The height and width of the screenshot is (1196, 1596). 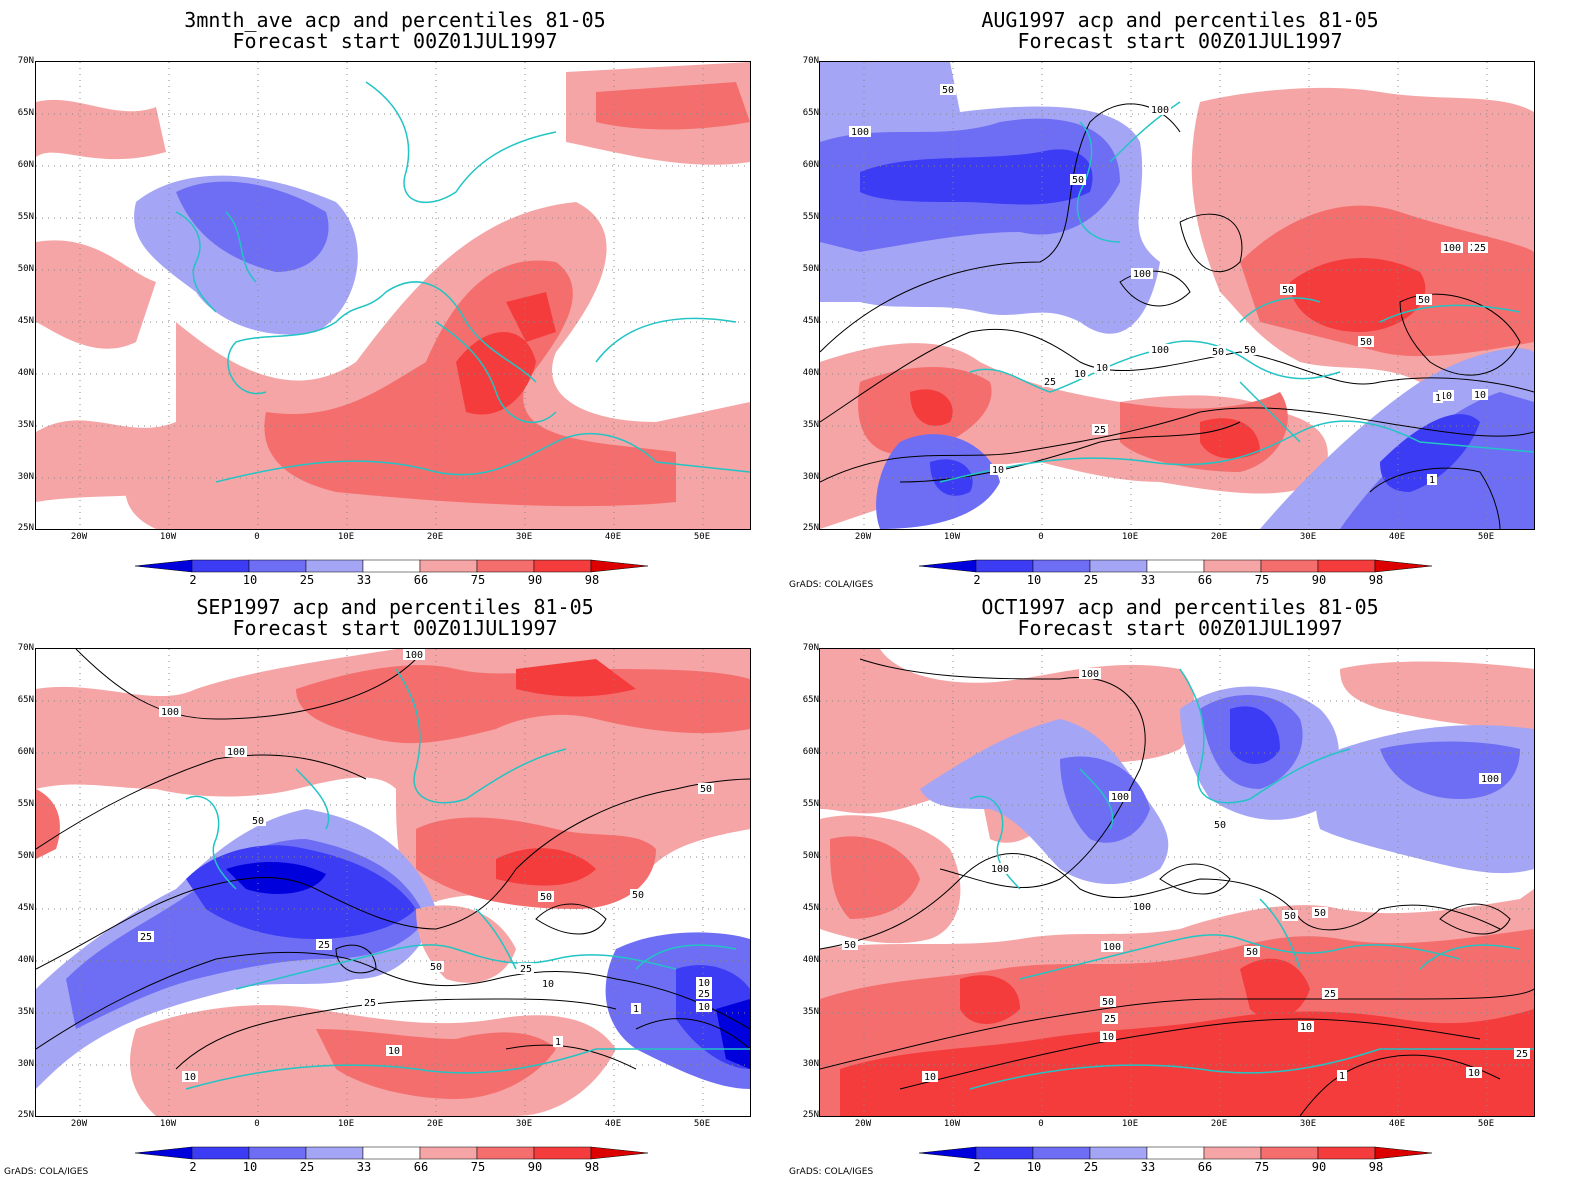 What do you see at coordinates (810, 165) in the screenshot?
I see `lat-label: 60N` at bounding box center [810, 165].